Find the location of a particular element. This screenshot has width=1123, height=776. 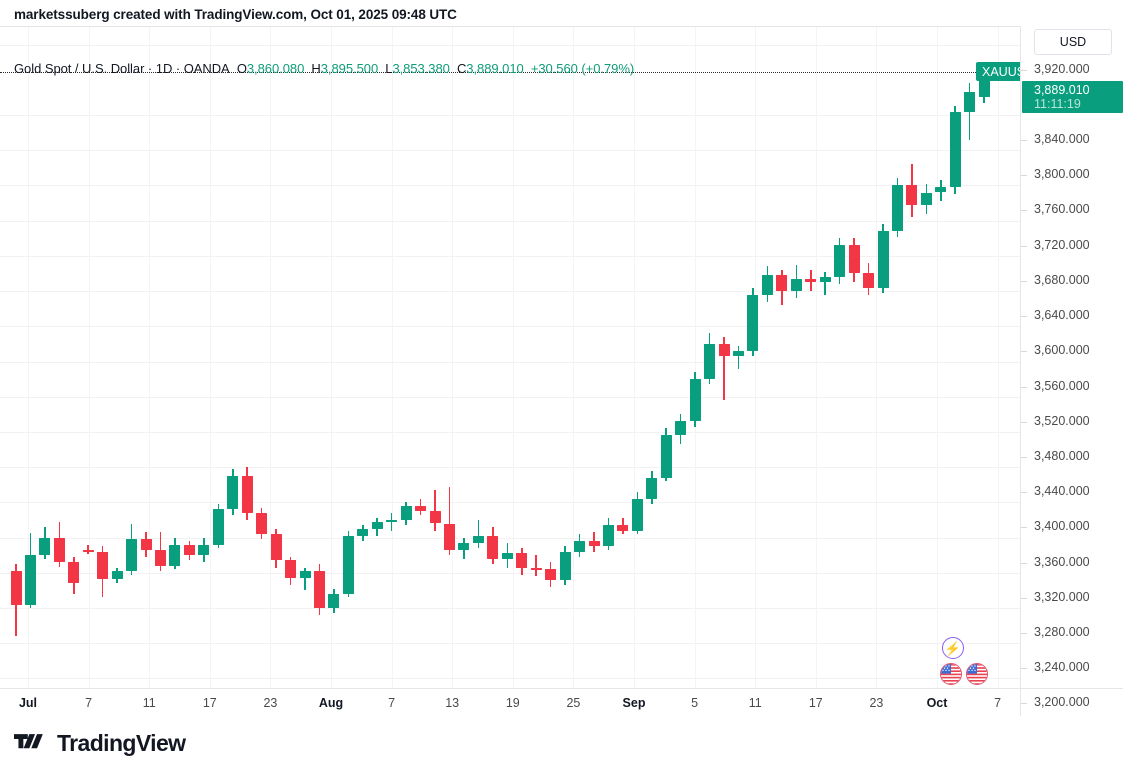

price-tick-label: 3,480.000 is located at coordinates (1062, 455).